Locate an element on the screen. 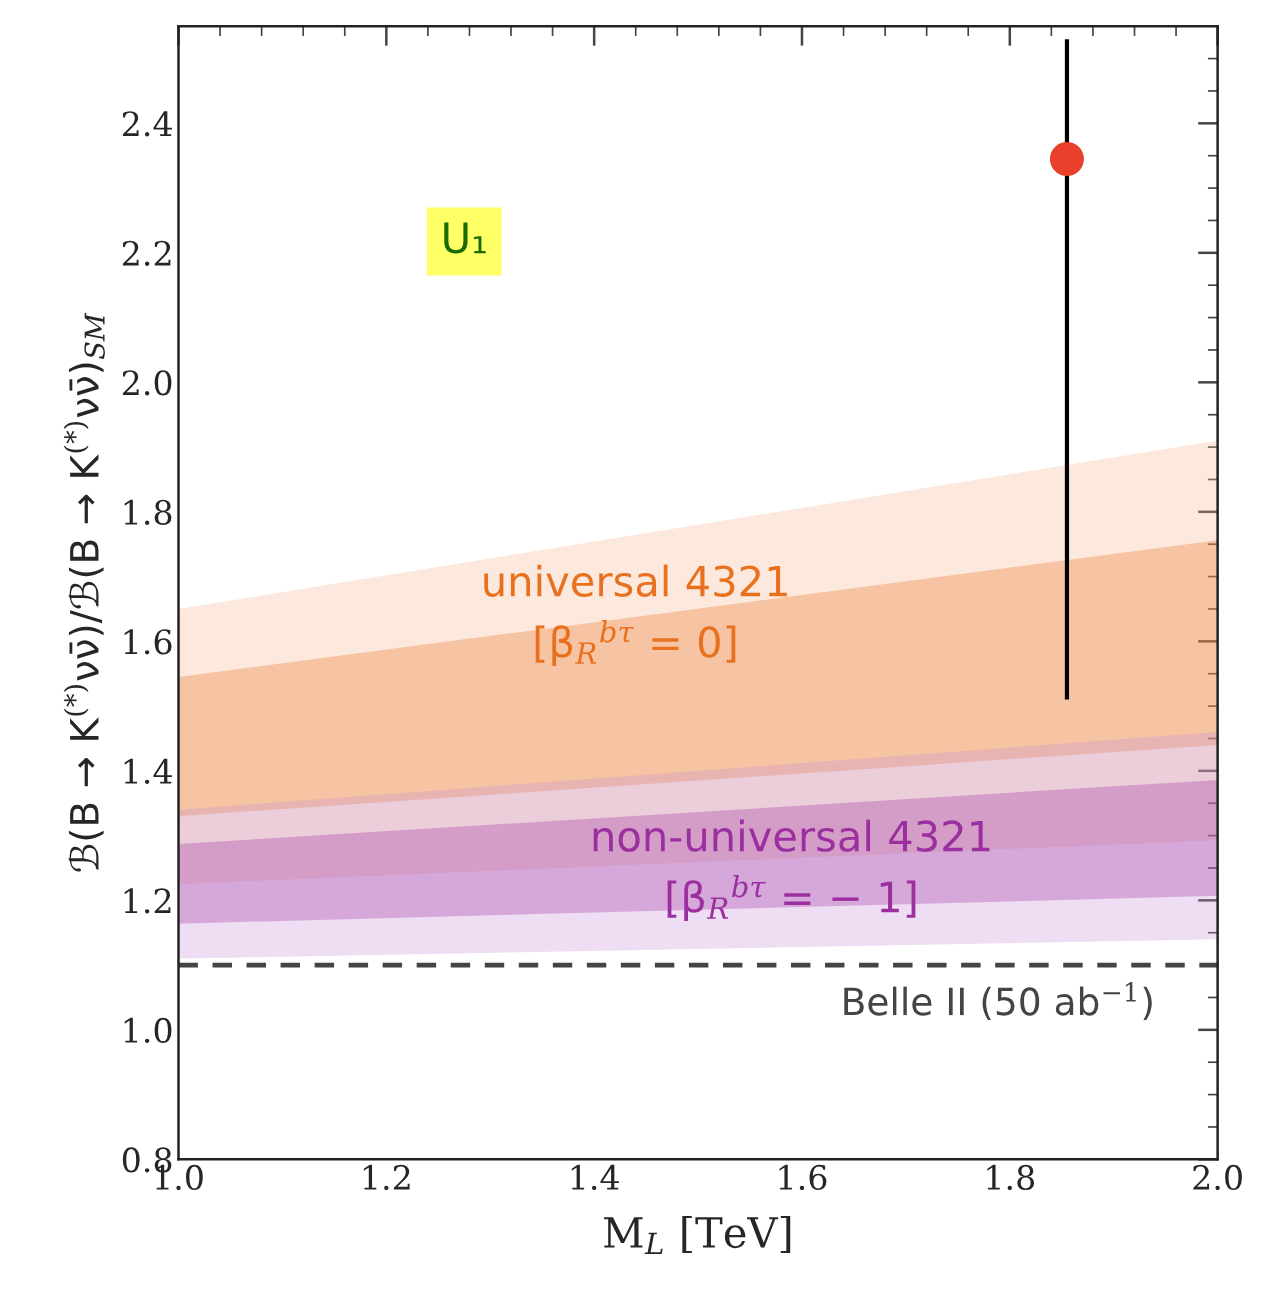 The height and width of the screenshot is (1310, 1275). legend-label: Belle II (50 ab$^{−1}$) is located at coordinates (998, 1001).